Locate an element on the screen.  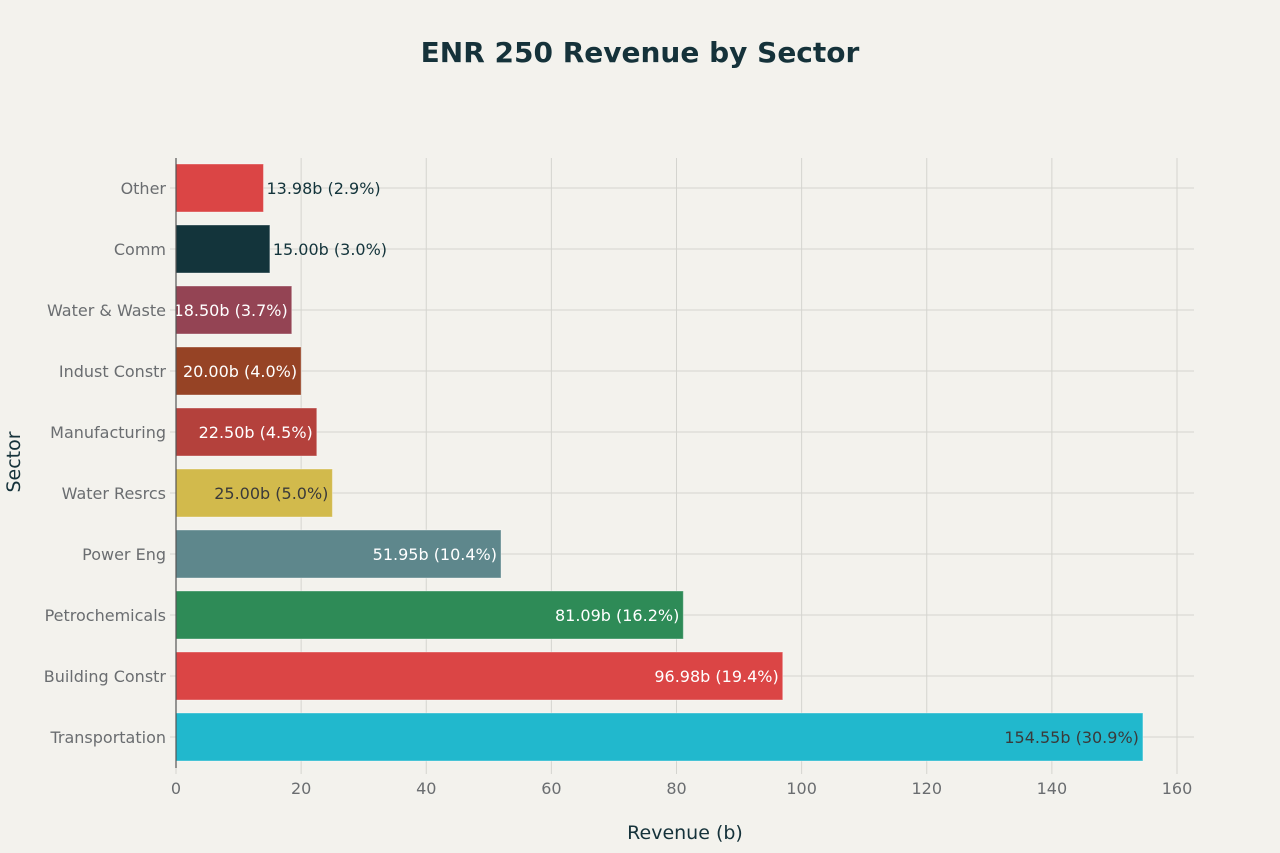
data-label: 18.50b (3.7%) is located at coordinates (231, 310).